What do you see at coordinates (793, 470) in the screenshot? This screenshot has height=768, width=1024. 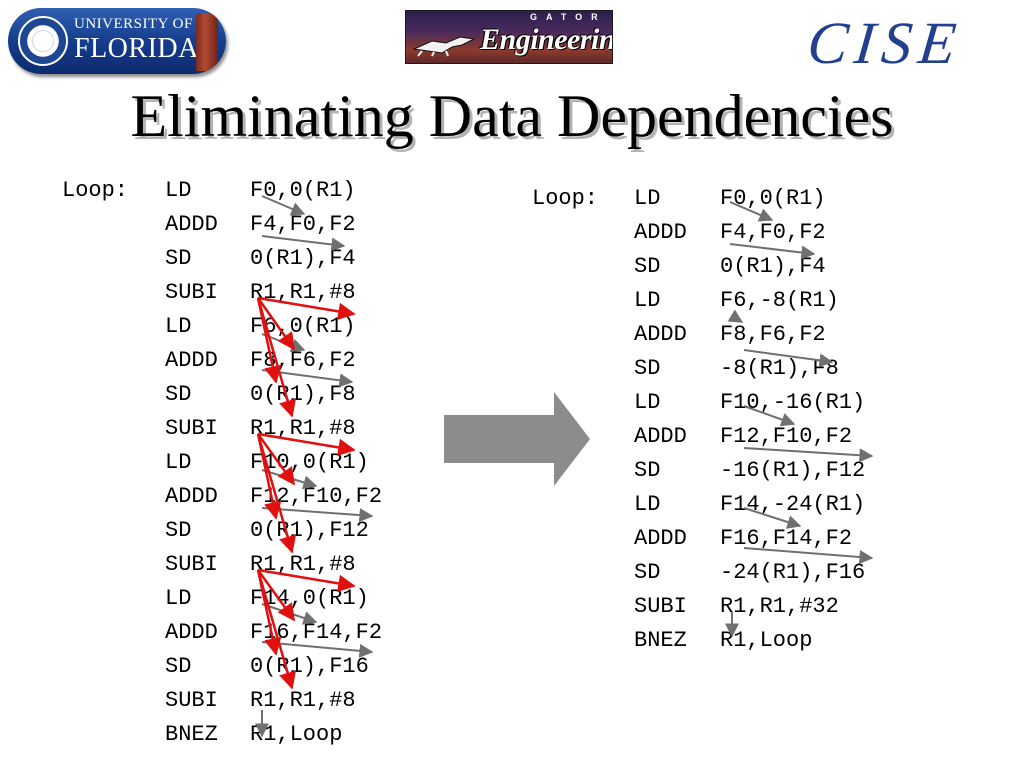 I see `operands: -16(R1),F12` at bounding box center [793, 470].